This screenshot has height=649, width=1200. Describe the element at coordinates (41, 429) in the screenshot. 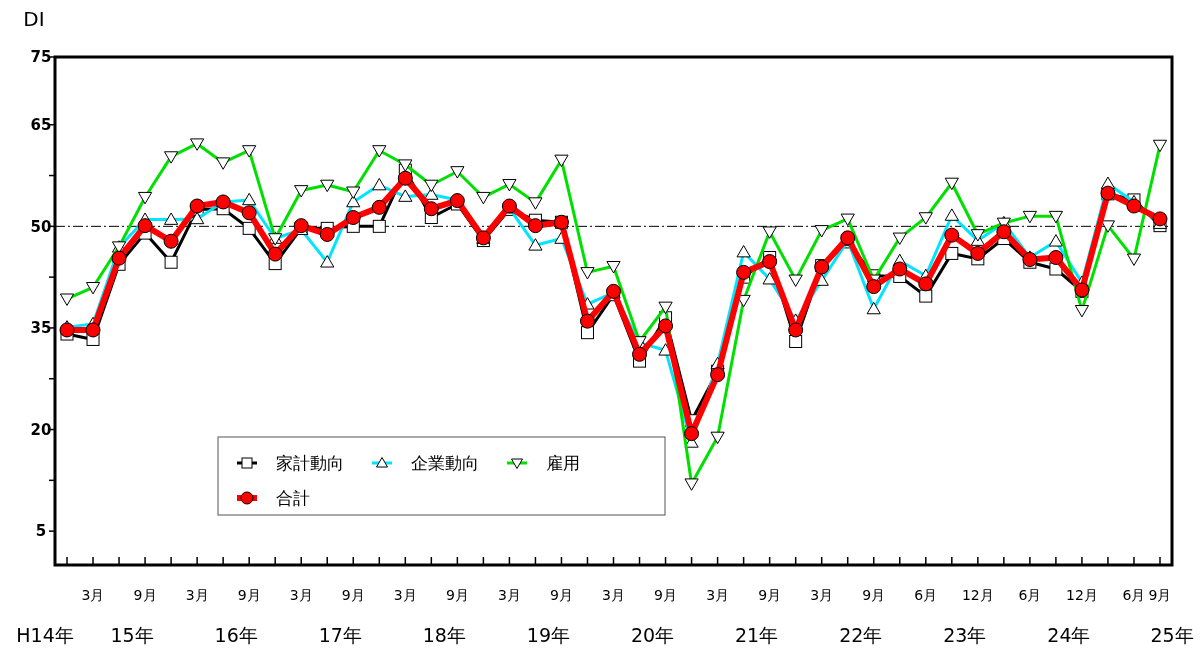

I see `y-tick-label: 20` at that location.